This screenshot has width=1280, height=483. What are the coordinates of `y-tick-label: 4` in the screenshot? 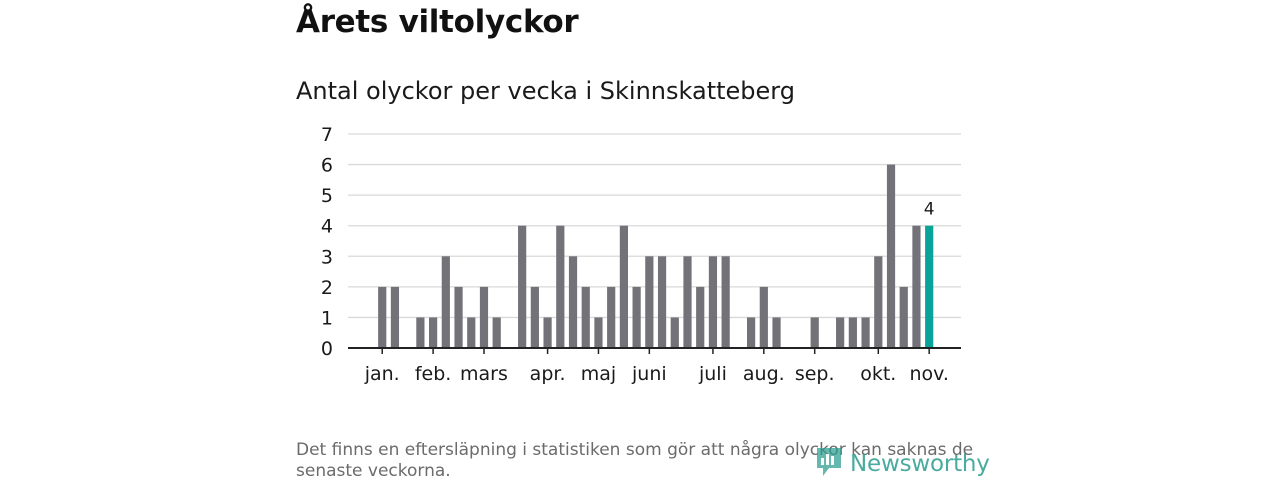 It's located at (327, 227).